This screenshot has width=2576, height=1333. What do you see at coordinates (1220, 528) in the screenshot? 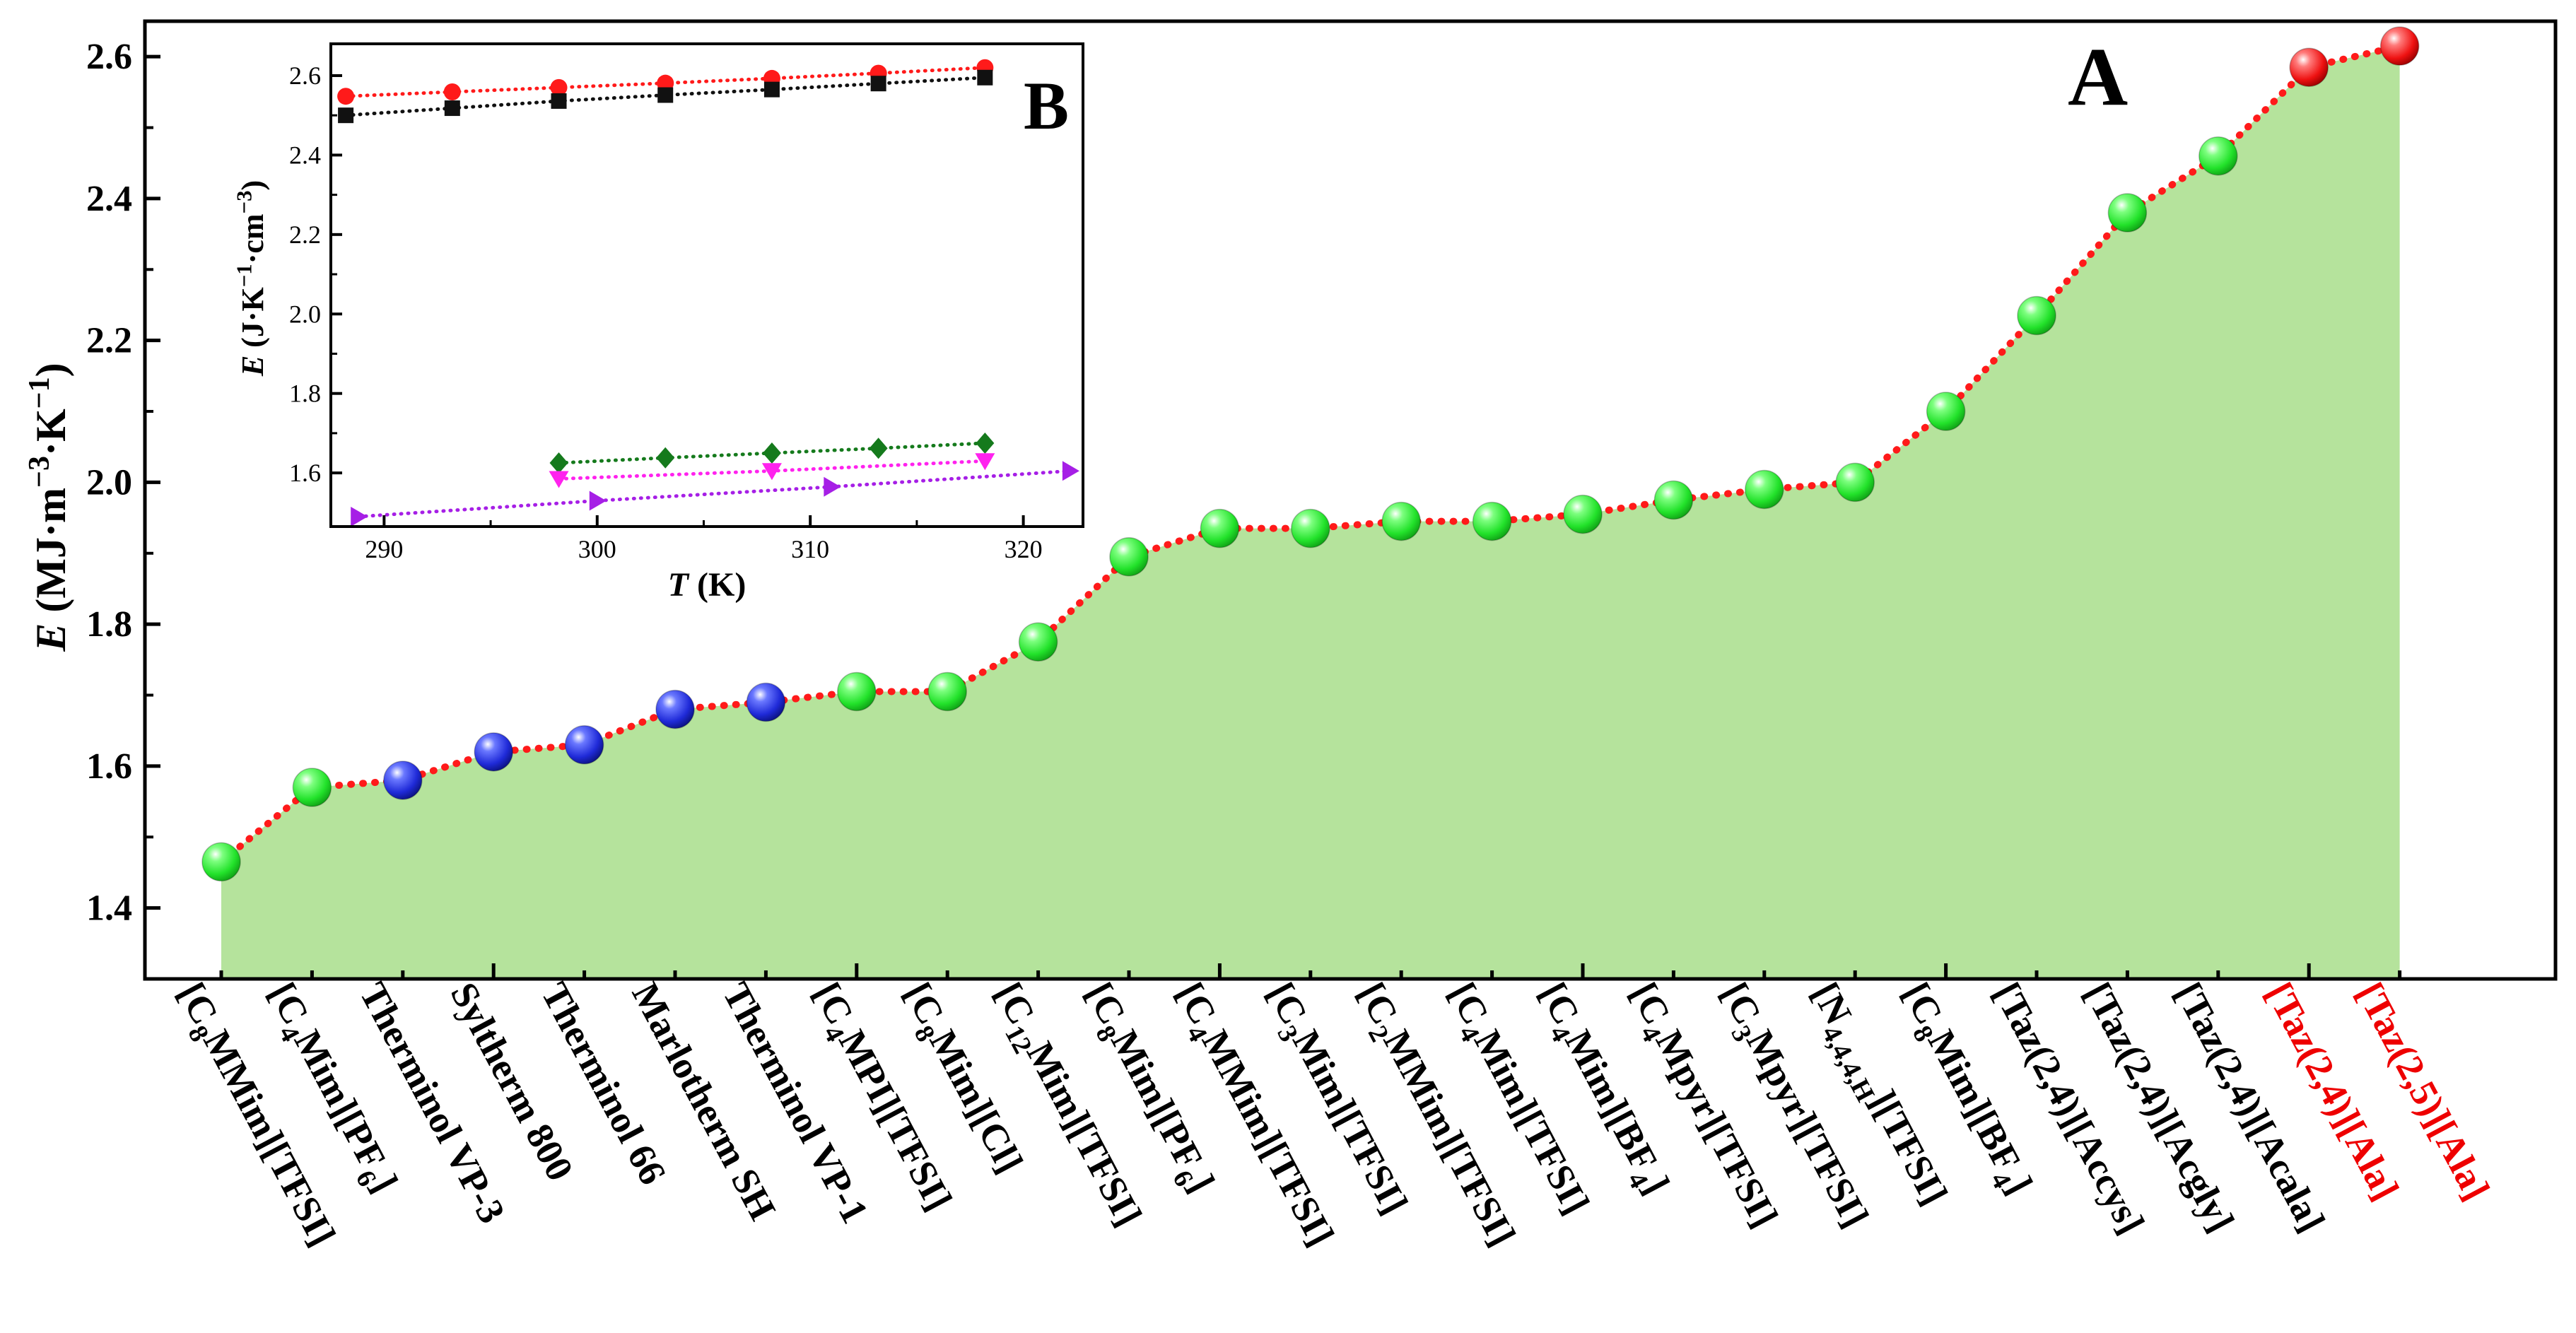
I see `data-point-c4mmim-tfsi` at bounding box center [1220, 528].